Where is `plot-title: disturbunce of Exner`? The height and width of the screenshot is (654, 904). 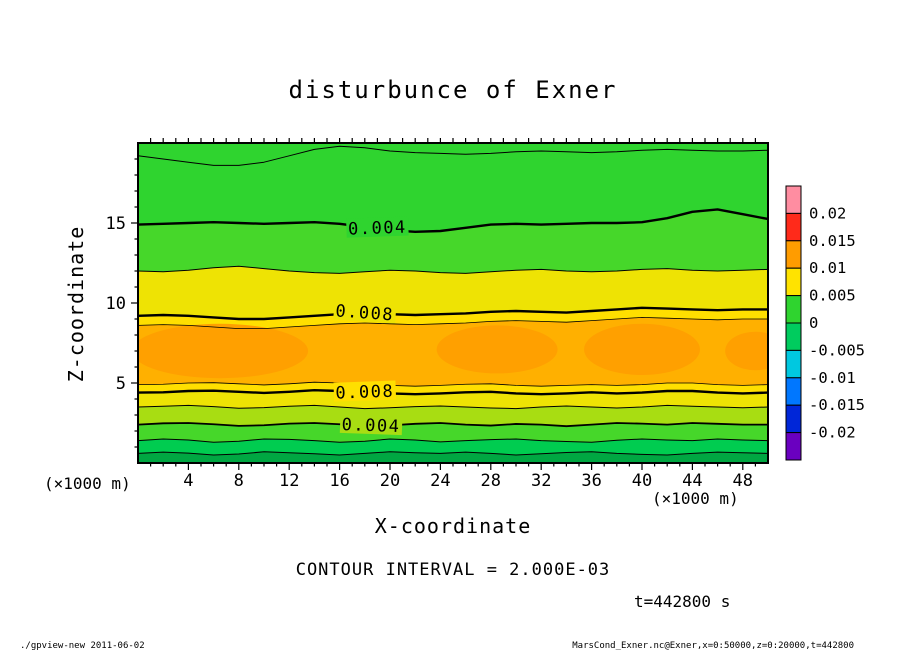 plot-title: disturbunce of Exner is located at coordinates (453, 90).